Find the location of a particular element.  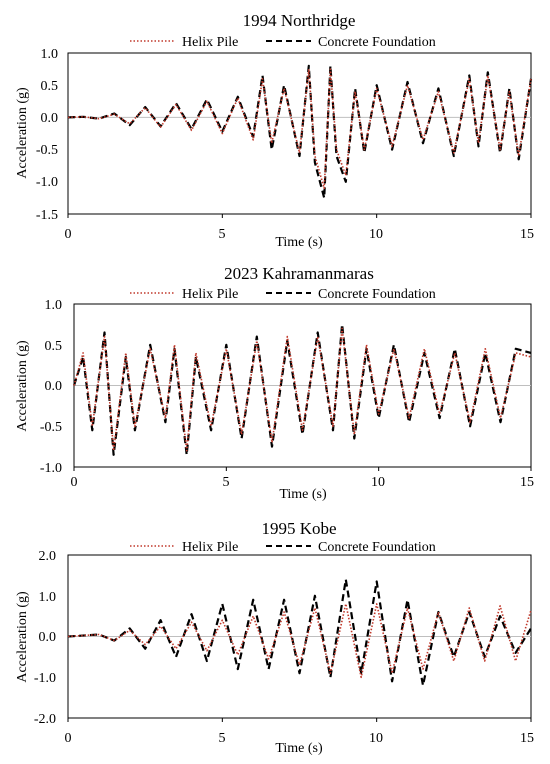

y-tick-label: -1.5 is located at coordinates (47, 215).